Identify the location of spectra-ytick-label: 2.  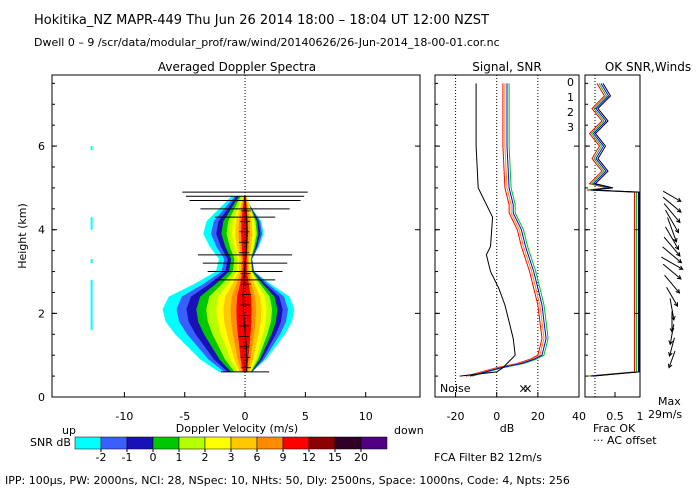
(41, 313).